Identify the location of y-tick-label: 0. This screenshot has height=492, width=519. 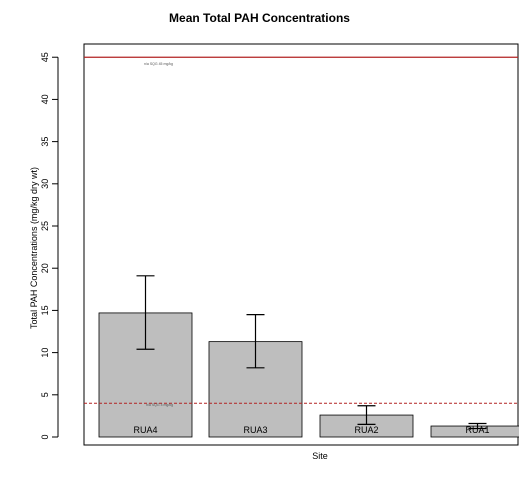
(45, 436).